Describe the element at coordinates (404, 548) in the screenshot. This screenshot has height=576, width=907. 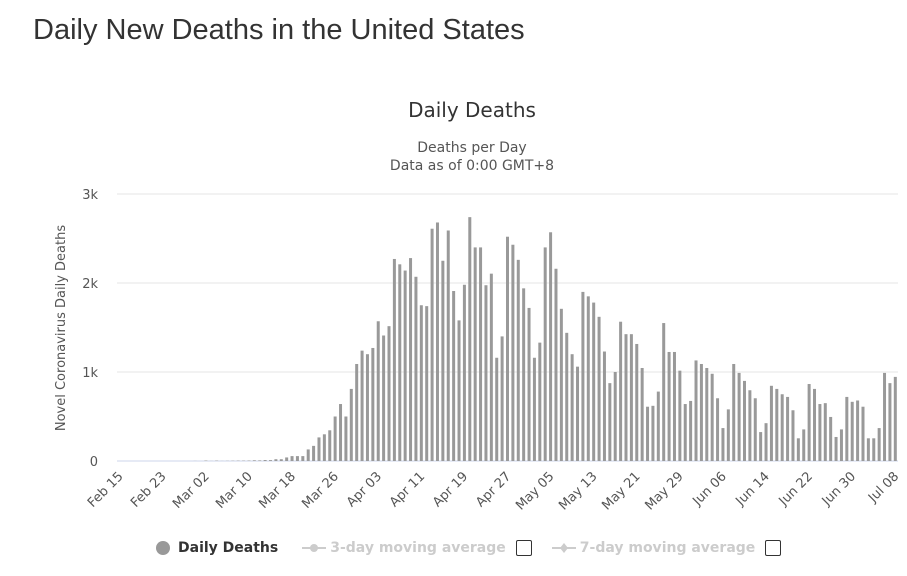
I see `legend-item-3-day-ma: 3-day moving average` at that location.